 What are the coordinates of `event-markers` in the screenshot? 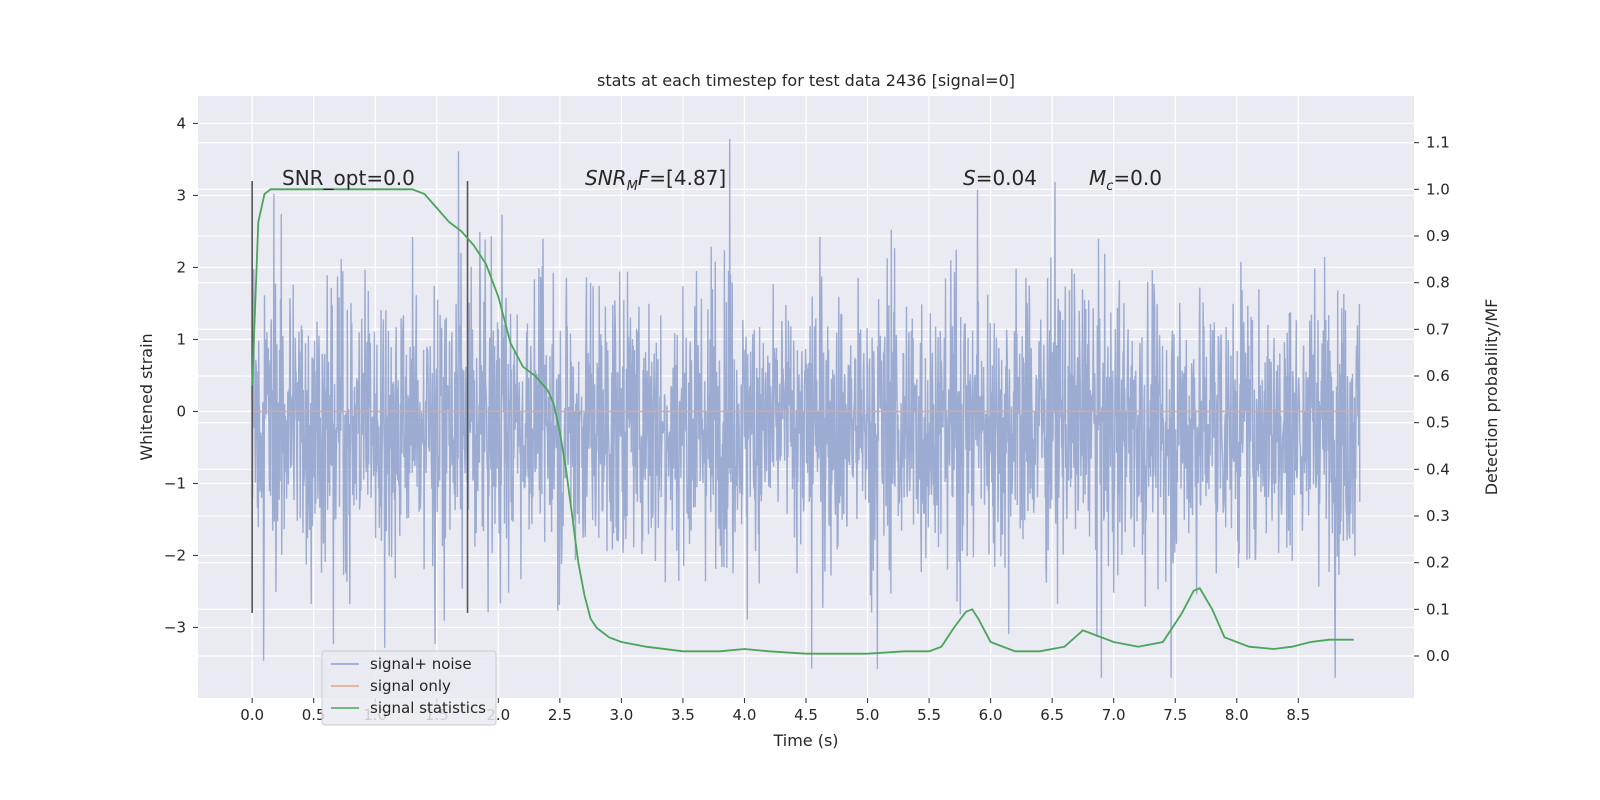 It's located at (360, 397).